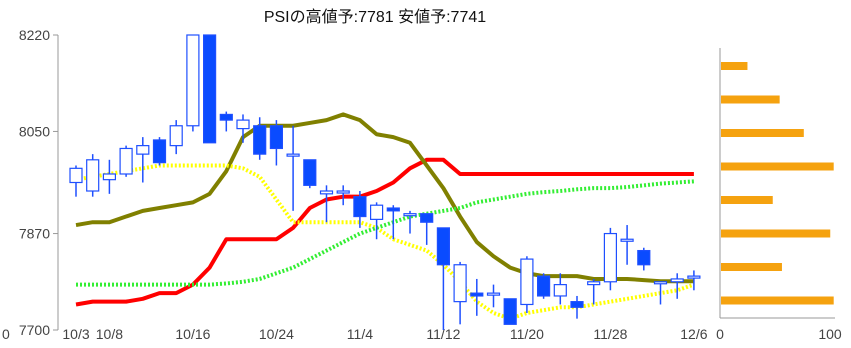 Image resolution: width=851 pixels, height=348 pixels. I want to click on volume-x-tick-0: 0, so click(720, 334).